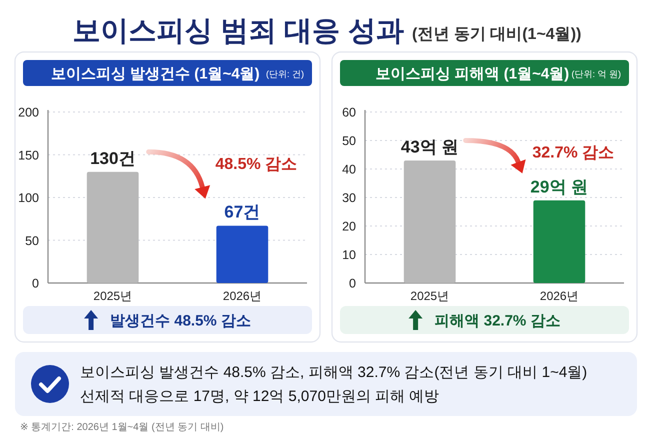 Image resolution: width=658 pixels, height=438 pixels. What do you see at coordinates (573, 153) in the screenshot?
I see `annotation: 32.7% 감소` at bounding box center [573, 153].